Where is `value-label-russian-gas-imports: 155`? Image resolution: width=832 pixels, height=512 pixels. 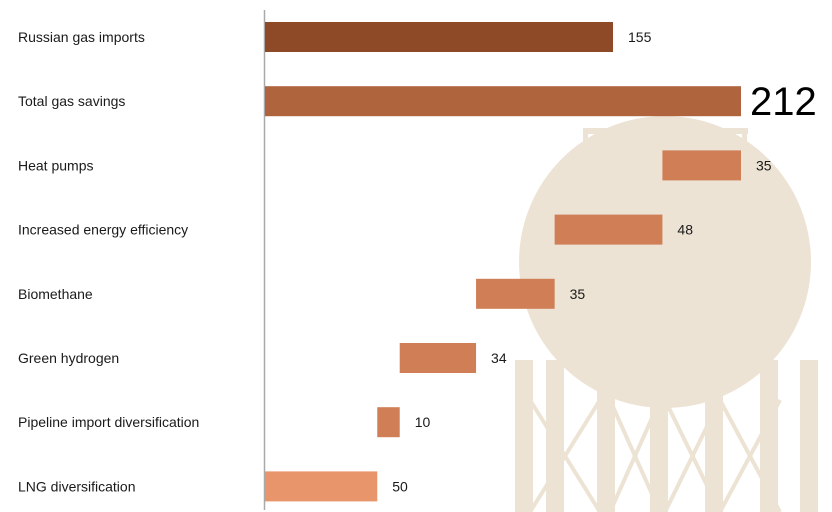 value-label-russian-gas-imports: 155 is located at coordinates (640, 37).